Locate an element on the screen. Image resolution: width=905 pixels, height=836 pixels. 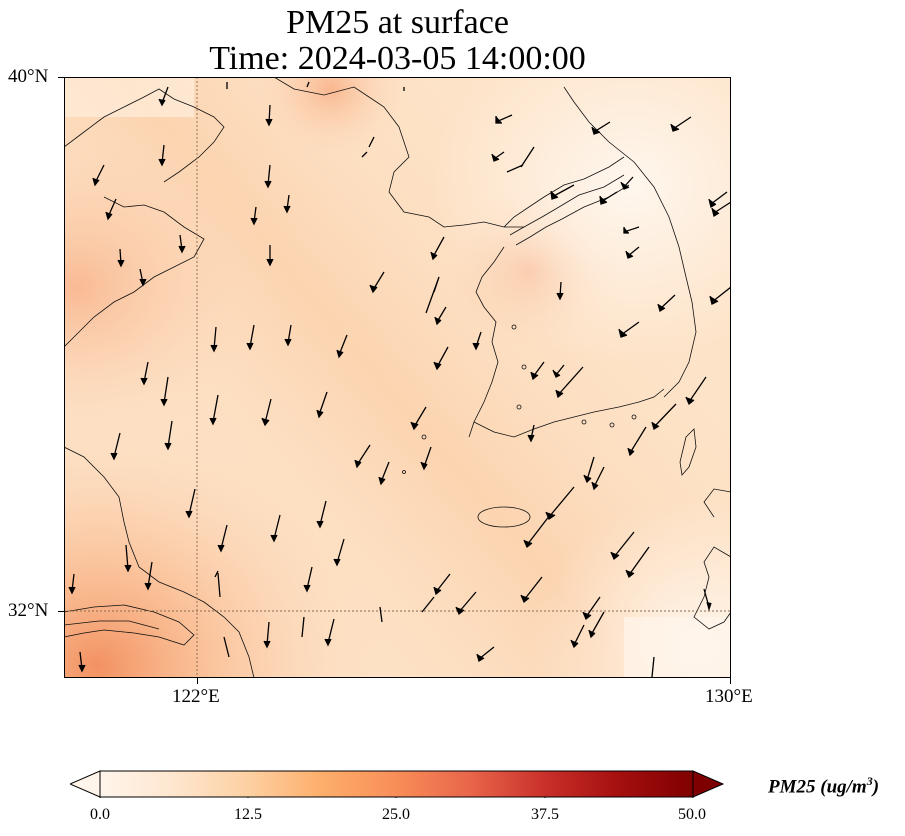
colorbar-tick-3: 37.5 is located at coordinates (545, 814).